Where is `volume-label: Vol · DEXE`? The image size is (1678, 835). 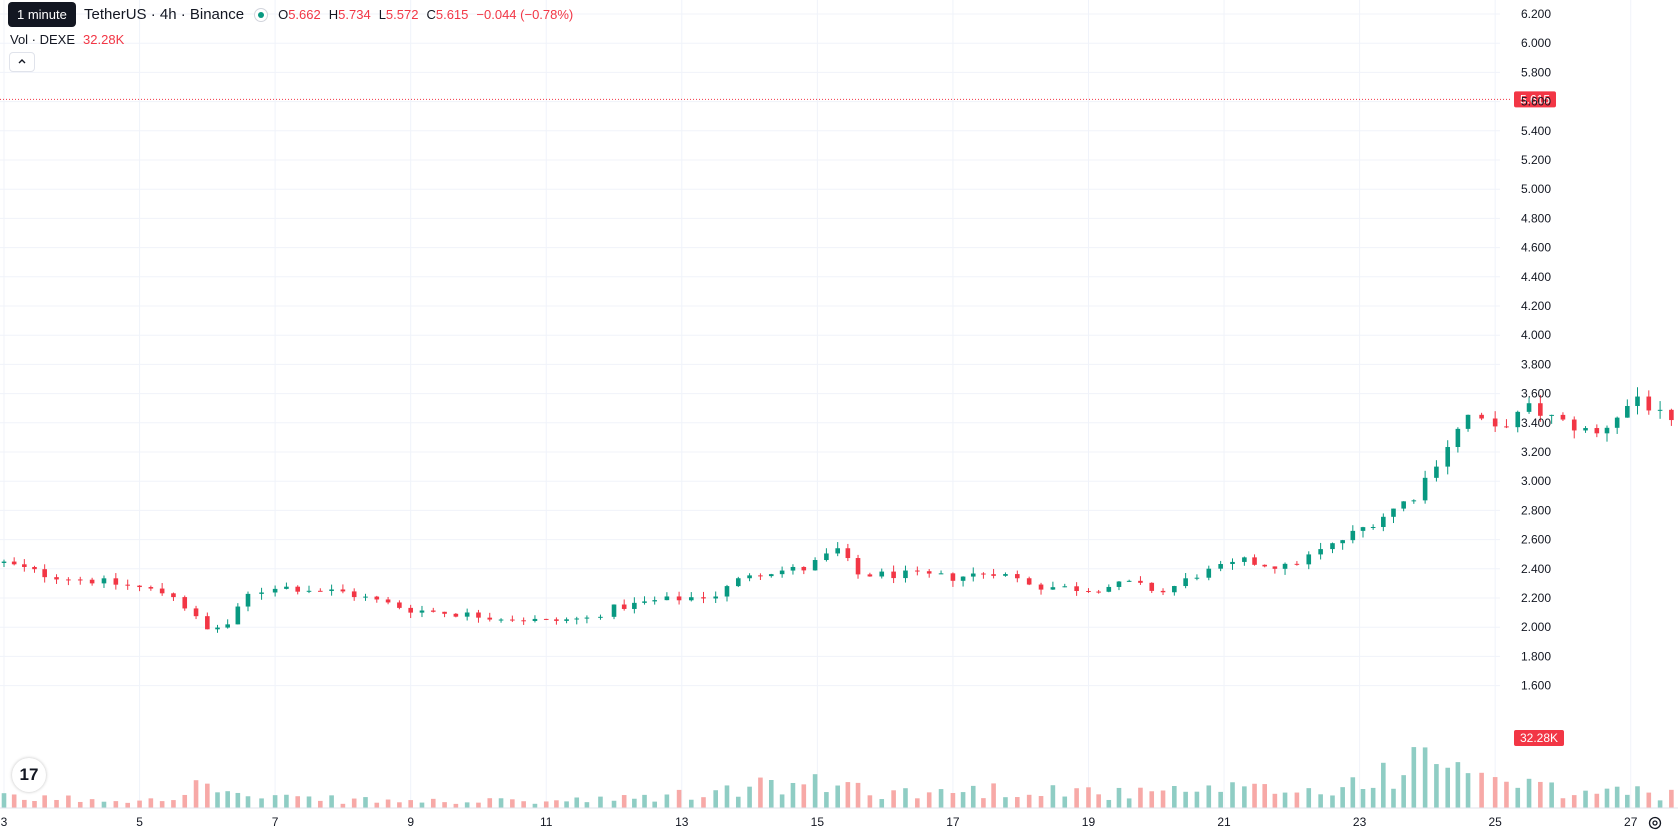 volume-label: Vol · DEXE is located at coordinates (43, 39).